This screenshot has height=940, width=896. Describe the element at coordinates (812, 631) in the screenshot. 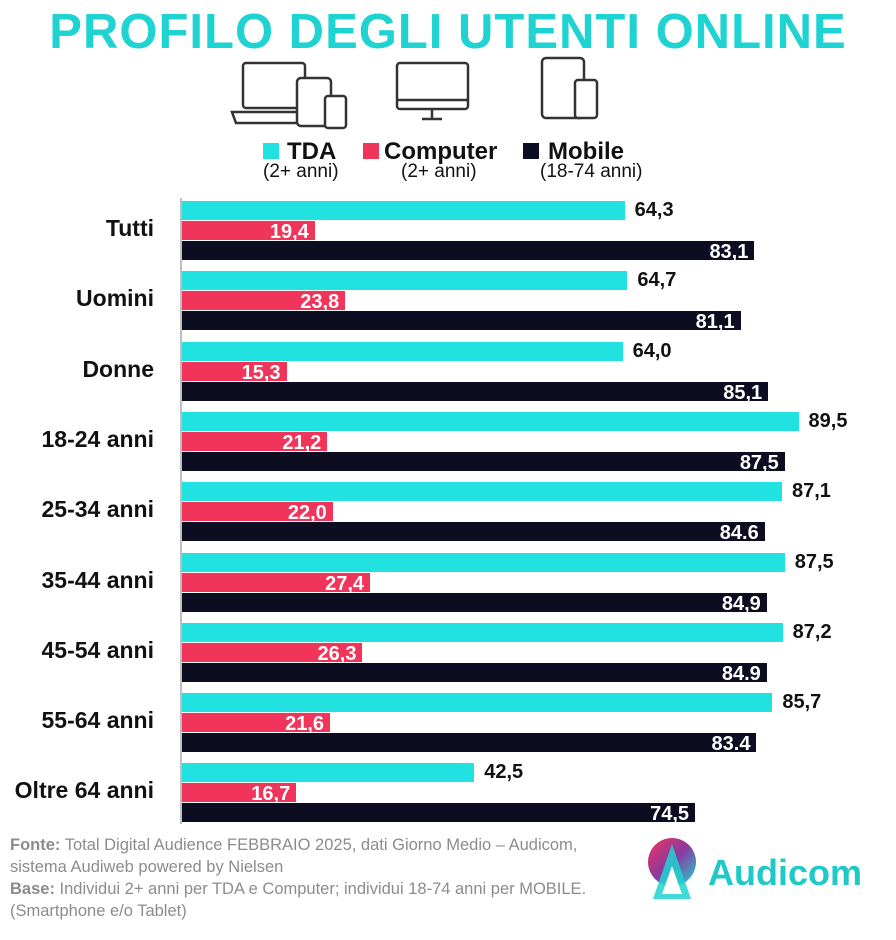

I see `data-label-tda: 87,2` at that location.